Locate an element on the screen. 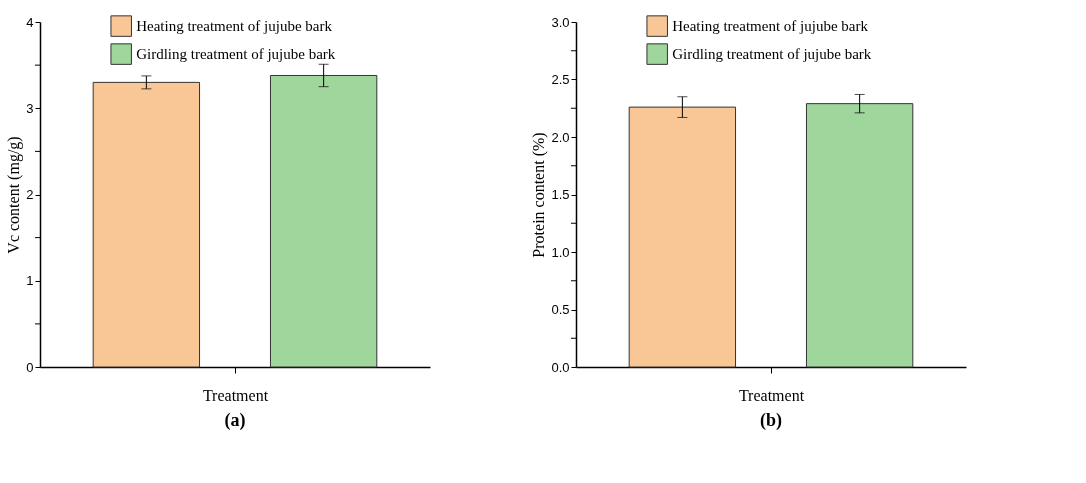 This screenshot has height=483, width=1086. y-tick-label: 0 is located at coordinates (30, 367).